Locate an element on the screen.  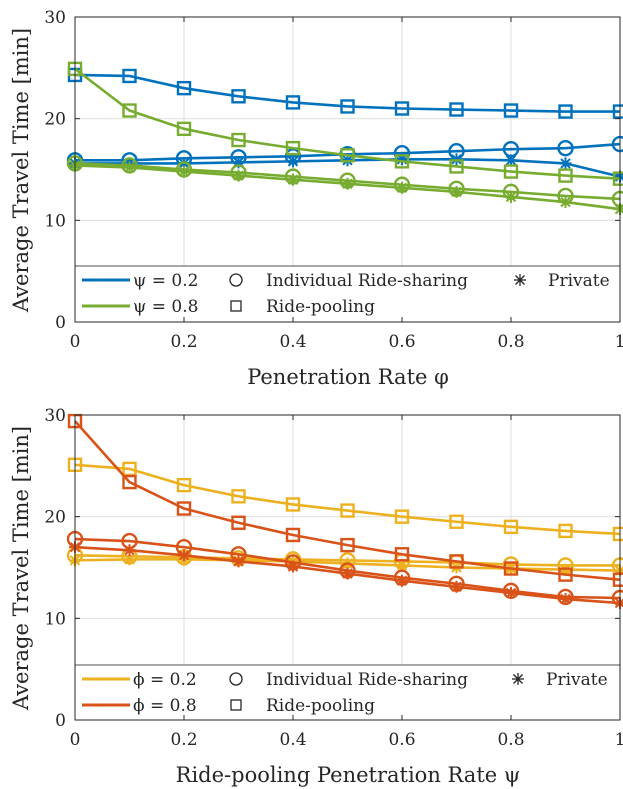
series-line-0-8-ride-pooling is located at coordinates (347, 123).